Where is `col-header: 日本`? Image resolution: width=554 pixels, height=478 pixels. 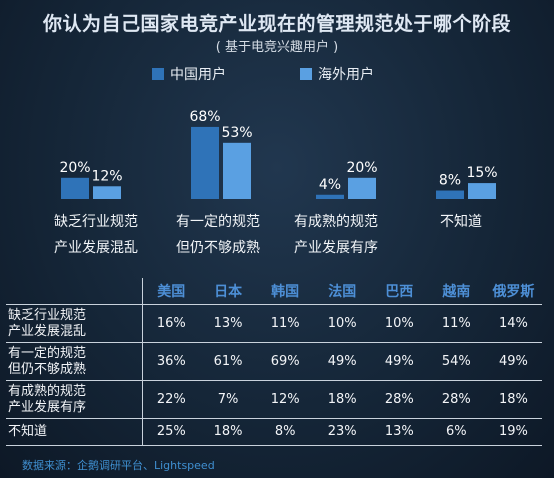
col-header: 日本 is located at coordinates (228, 292).